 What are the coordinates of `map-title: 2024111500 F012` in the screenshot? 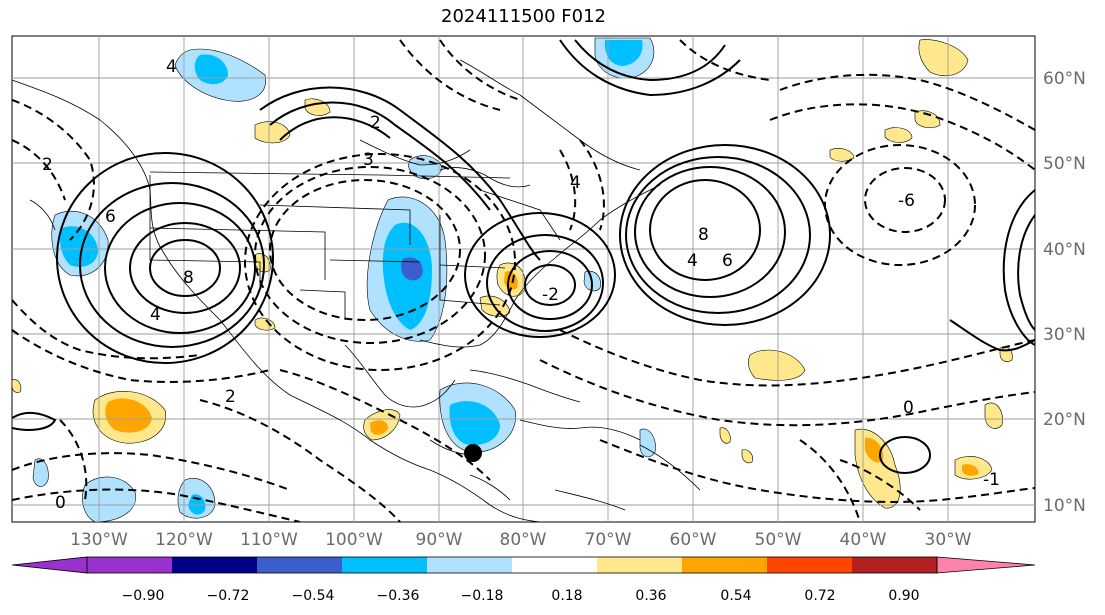 It's located at (523, 16).